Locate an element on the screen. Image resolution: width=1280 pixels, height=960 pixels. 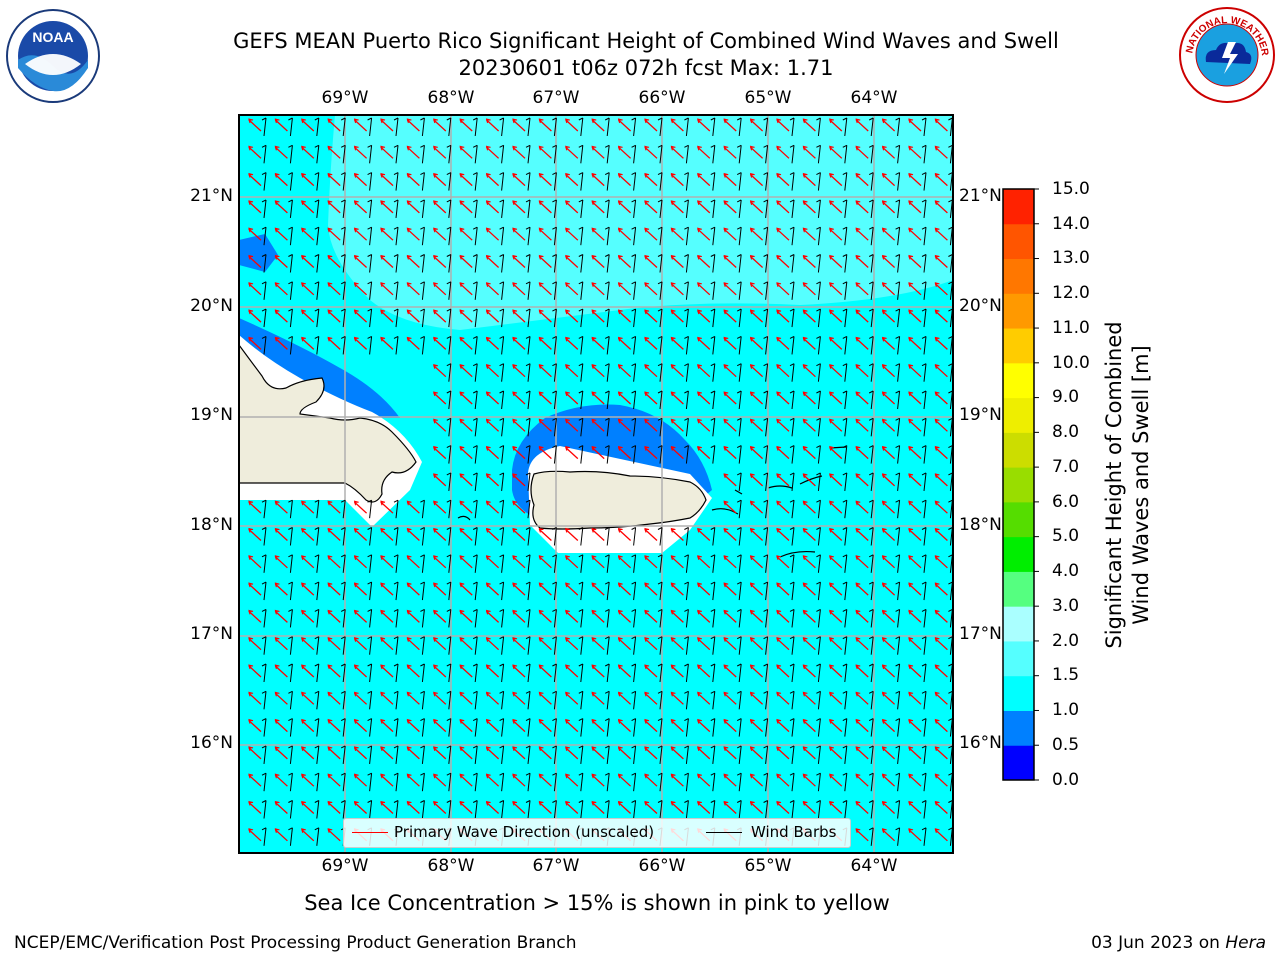
land-puerto-rico is located at coordinates (618, 500).